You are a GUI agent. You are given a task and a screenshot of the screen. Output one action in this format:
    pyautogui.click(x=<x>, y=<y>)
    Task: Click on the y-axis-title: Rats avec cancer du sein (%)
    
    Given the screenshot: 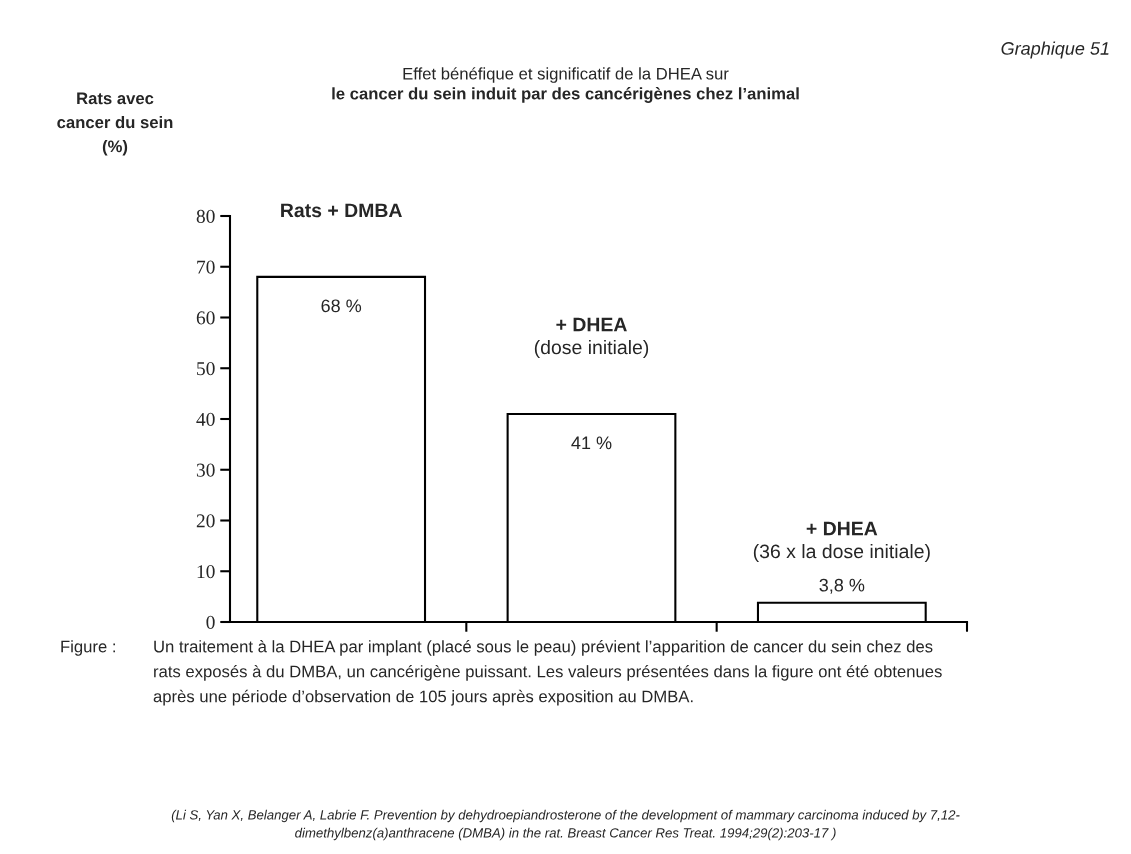 What is the action you would take?
    pyautogui.click(x=115, y=124)
    